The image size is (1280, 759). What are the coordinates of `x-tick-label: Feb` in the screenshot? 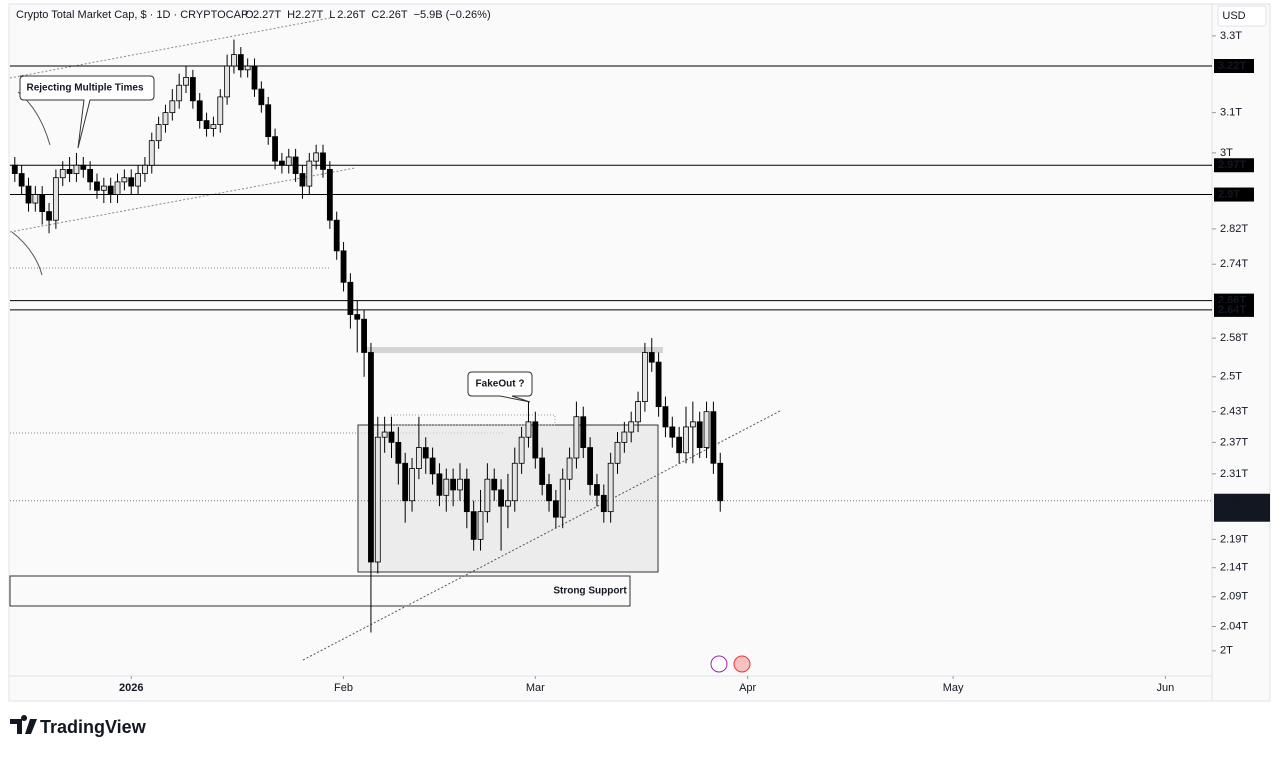 It's located at (343, 688).